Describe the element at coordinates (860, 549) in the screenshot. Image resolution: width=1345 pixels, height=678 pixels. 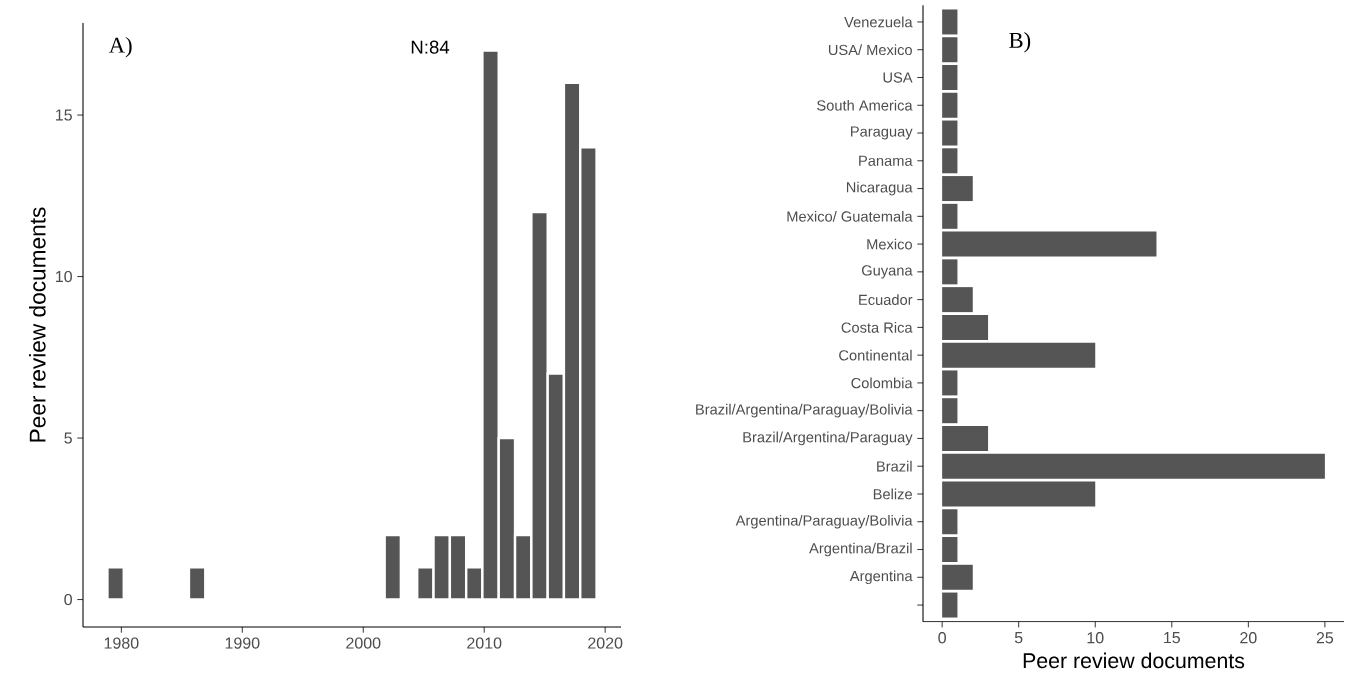
I see `y-tick-label: Argentina/Brazil` at that location.